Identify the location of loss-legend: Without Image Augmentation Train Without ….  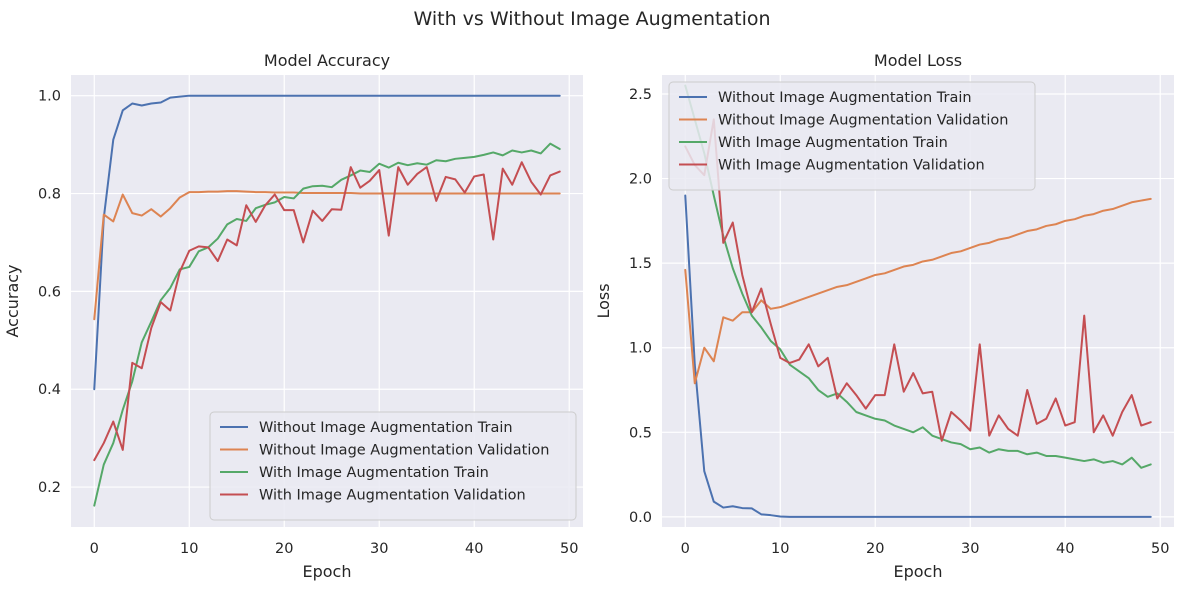
(852, 136).